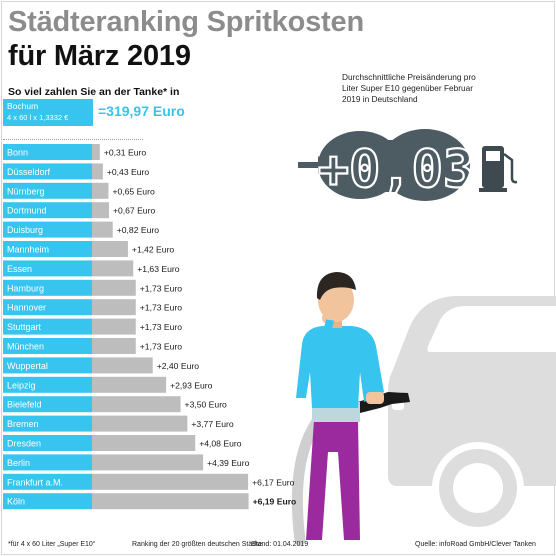 The height and width of the screenshot is (556, 556). What do you see at coordinates (35, 482) in the screenshot?
I see `city-label: Frankfurt a.M.` at bounding box center [35, 482].